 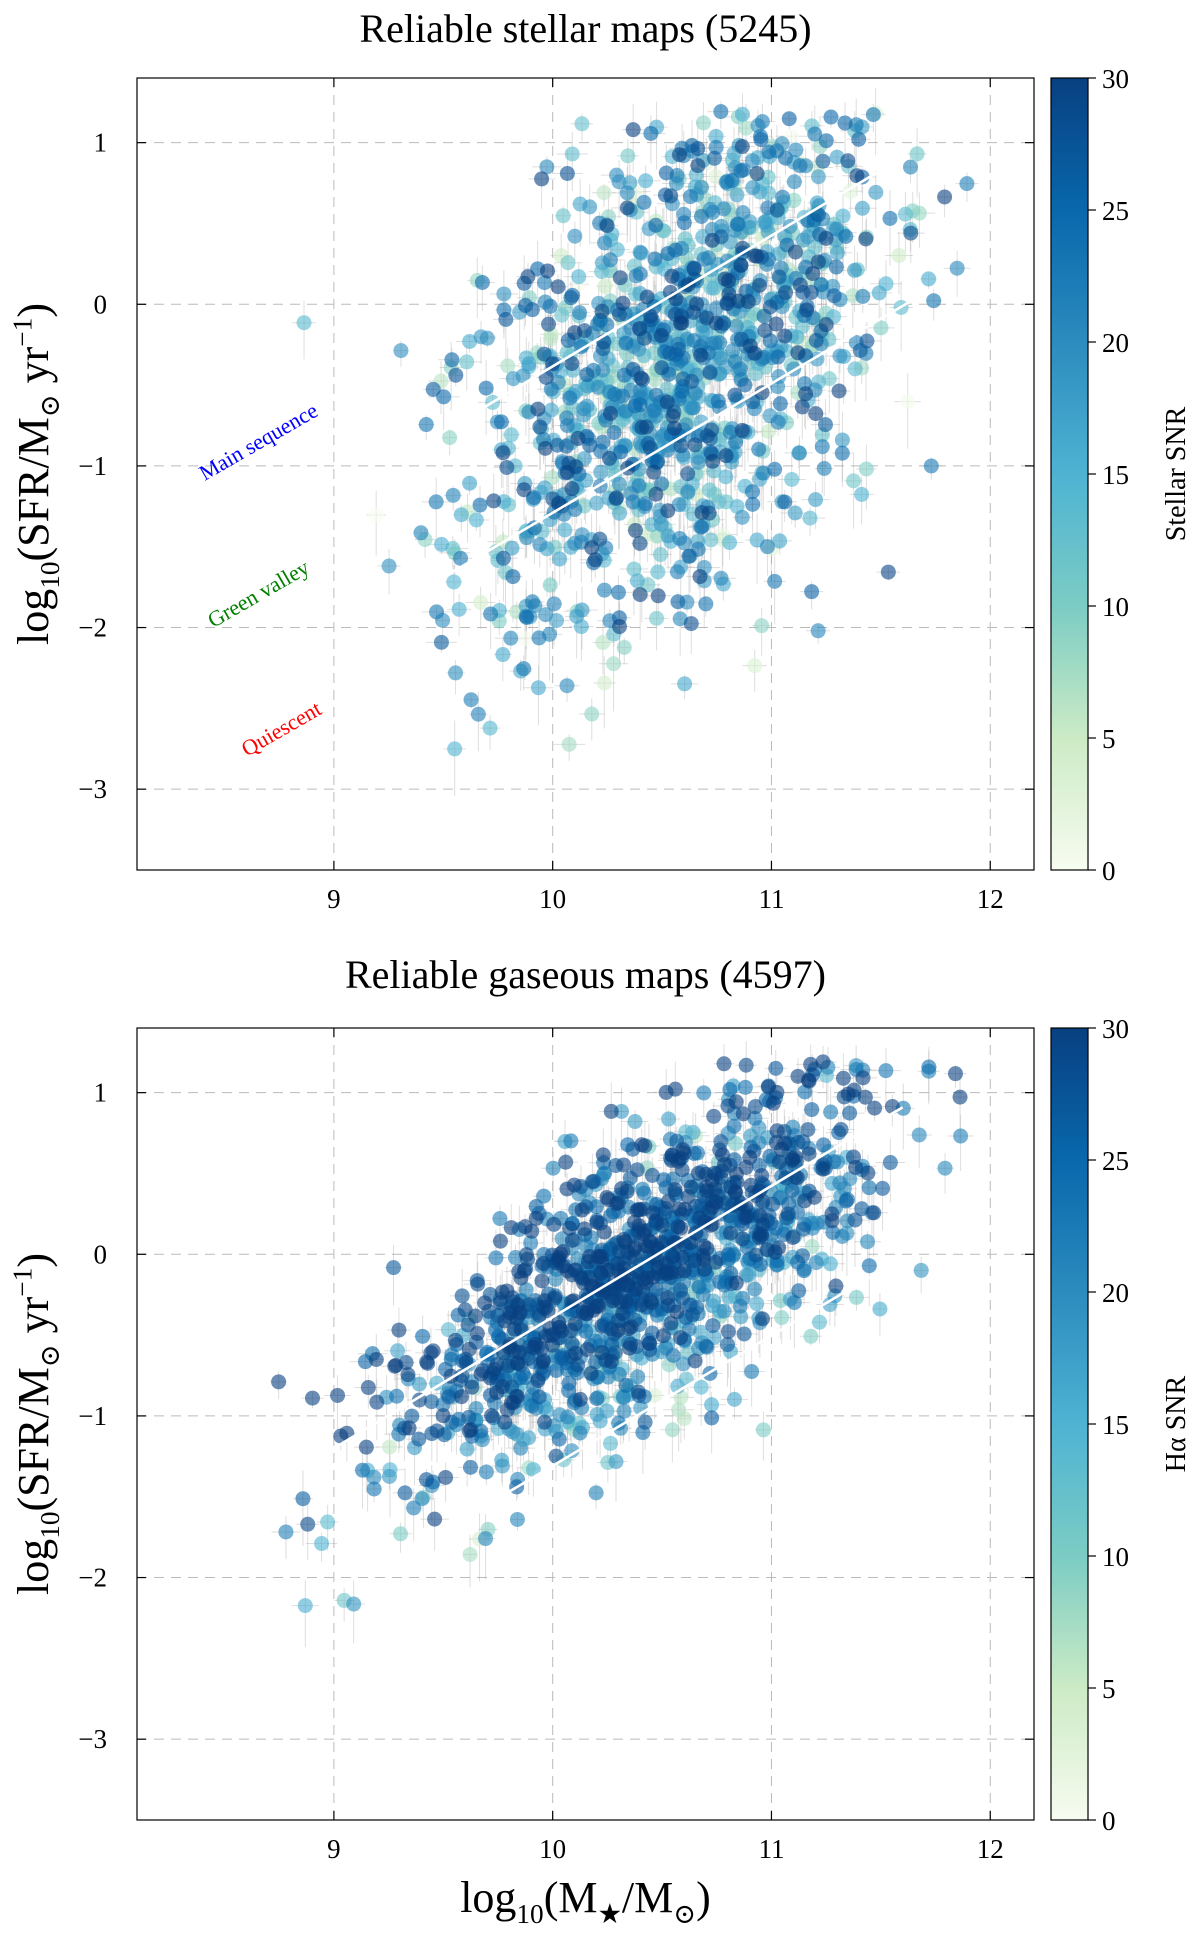 What do you see at coordinates (92, 466) in the screenshot?
I see `y-tick-label: −1` at bounding box center [92, 466].